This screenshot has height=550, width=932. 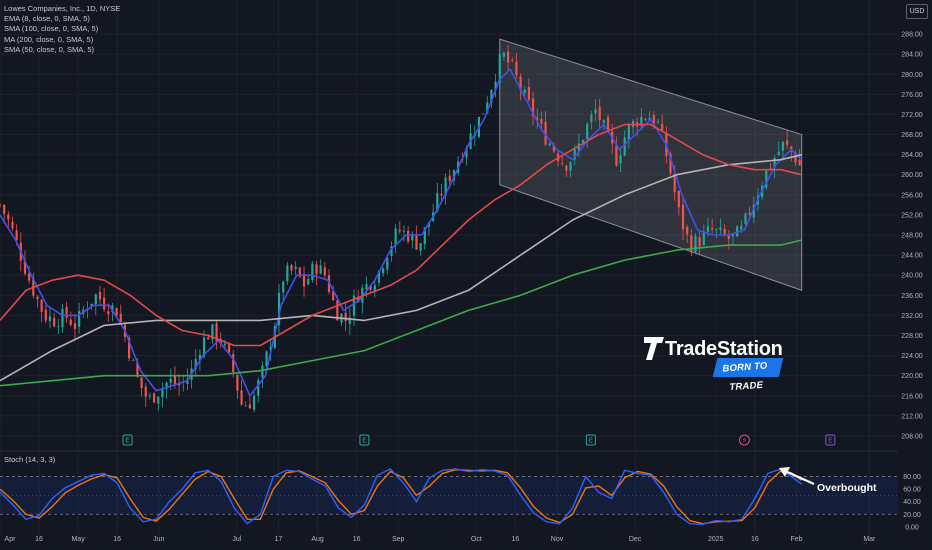 I want to click on time-tick-label: 16, so click(x=39, y=539).